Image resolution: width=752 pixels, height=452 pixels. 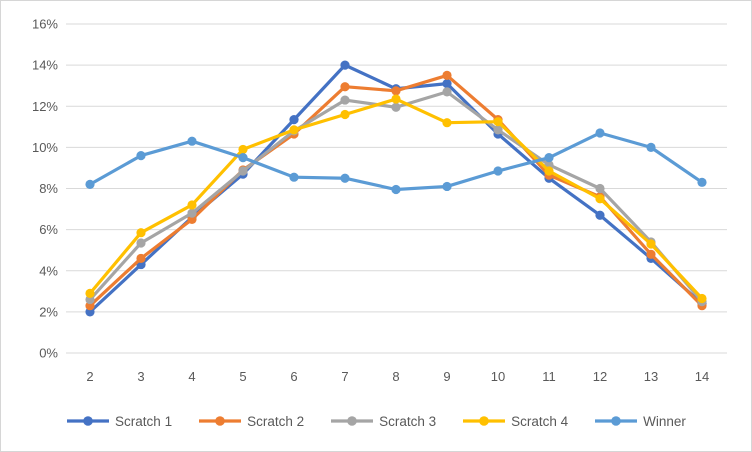 I want to click on x-axis-tick-label: 5, so click(x=242, y=376).